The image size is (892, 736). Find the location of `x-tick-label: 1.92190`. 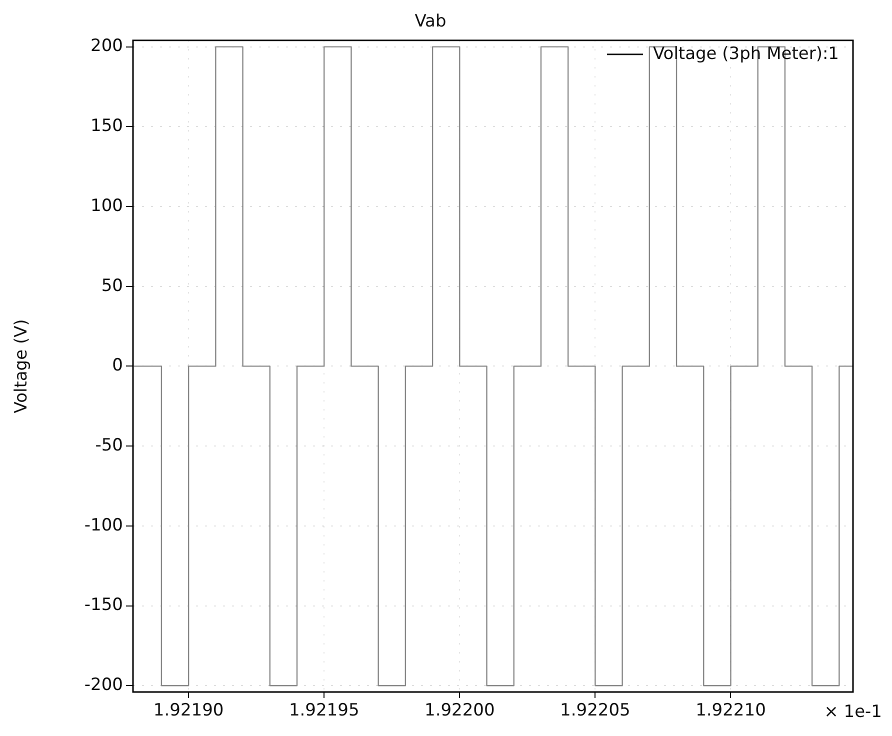

x-tick-label: 1.92190 is located at coordinates (188, 710).